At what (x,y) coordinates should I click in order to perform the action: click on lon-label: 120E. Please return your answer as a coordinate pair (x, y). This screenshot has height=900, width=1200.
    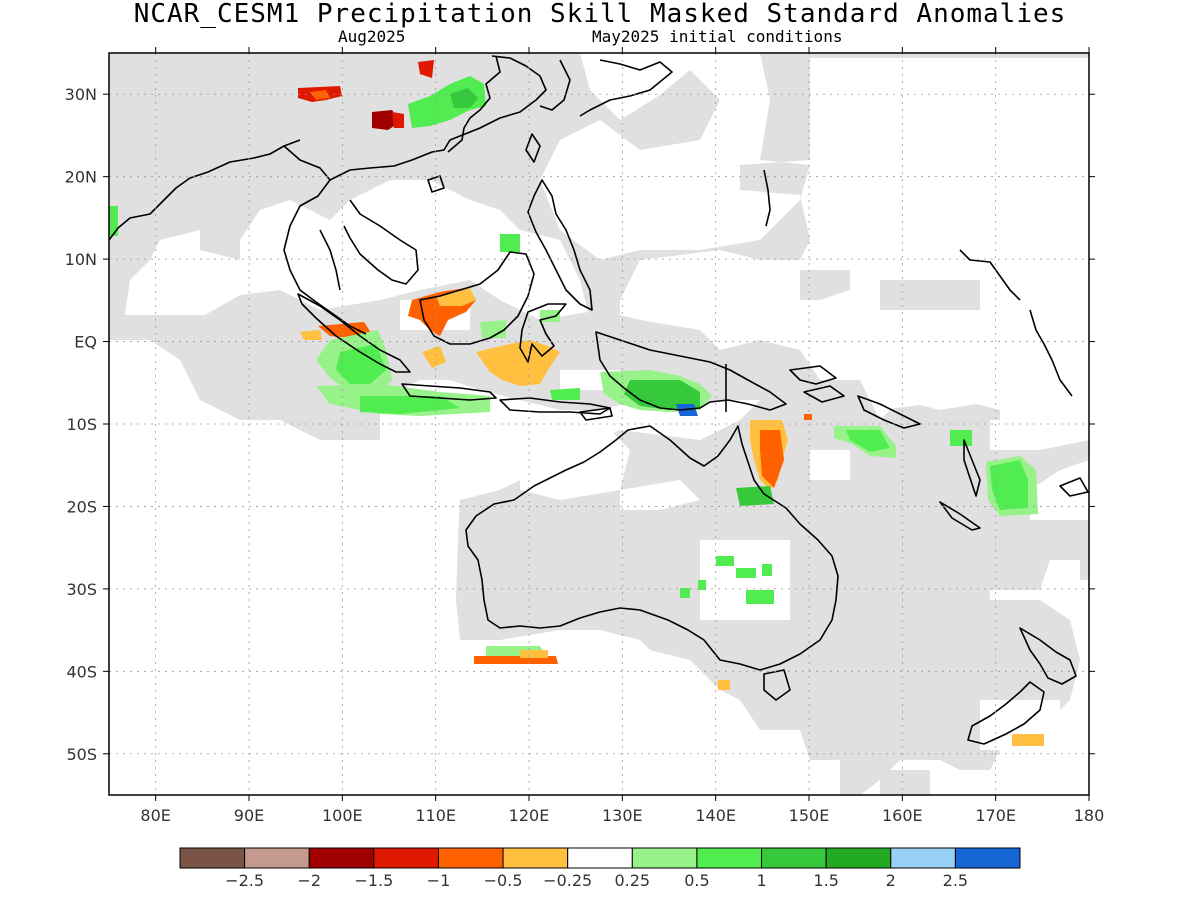
    Looking at the image, I should click on (529, 815).